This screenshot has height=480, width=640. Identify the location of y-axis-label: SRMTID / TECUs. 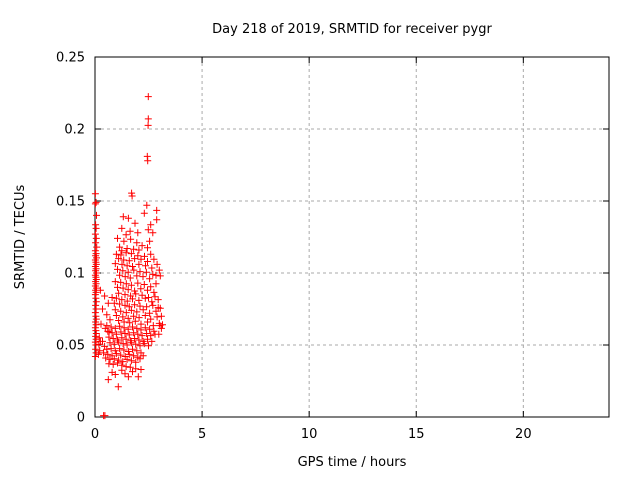
(20, 237).